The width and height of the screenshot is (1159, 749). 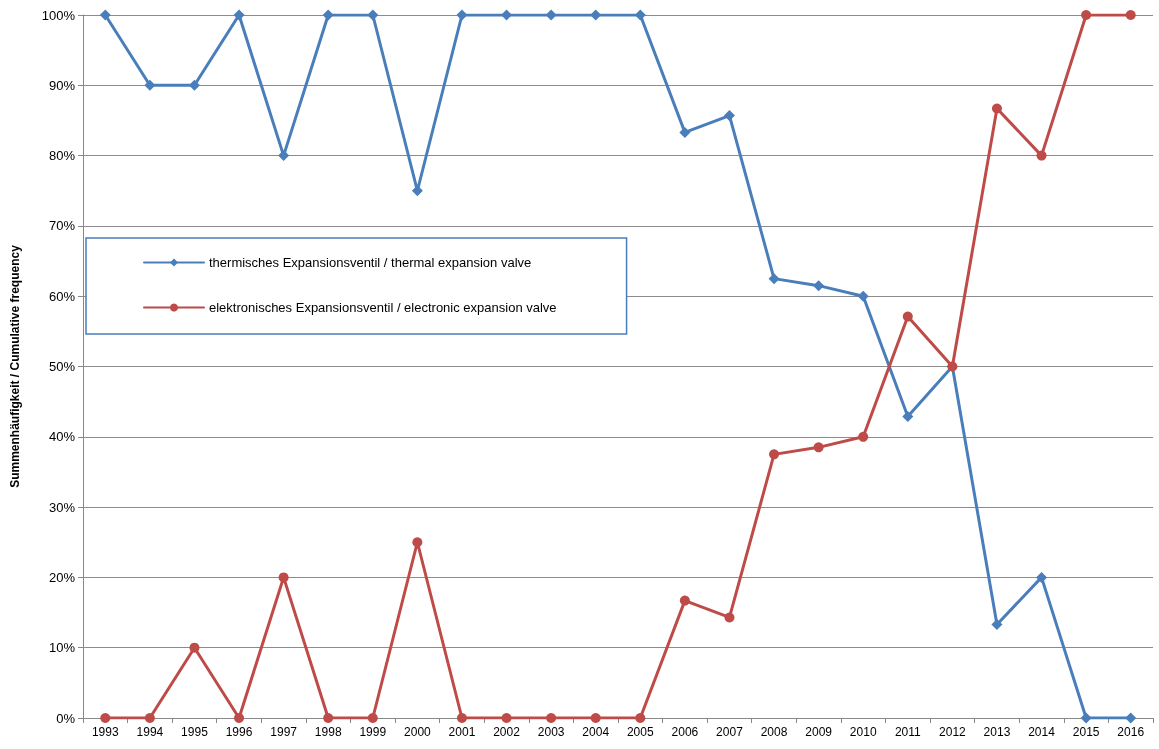 What do you see at coordinates (462, 732) in the screenshot?
I see `x-tick-label: 2001` at bounding box center [462, 732].